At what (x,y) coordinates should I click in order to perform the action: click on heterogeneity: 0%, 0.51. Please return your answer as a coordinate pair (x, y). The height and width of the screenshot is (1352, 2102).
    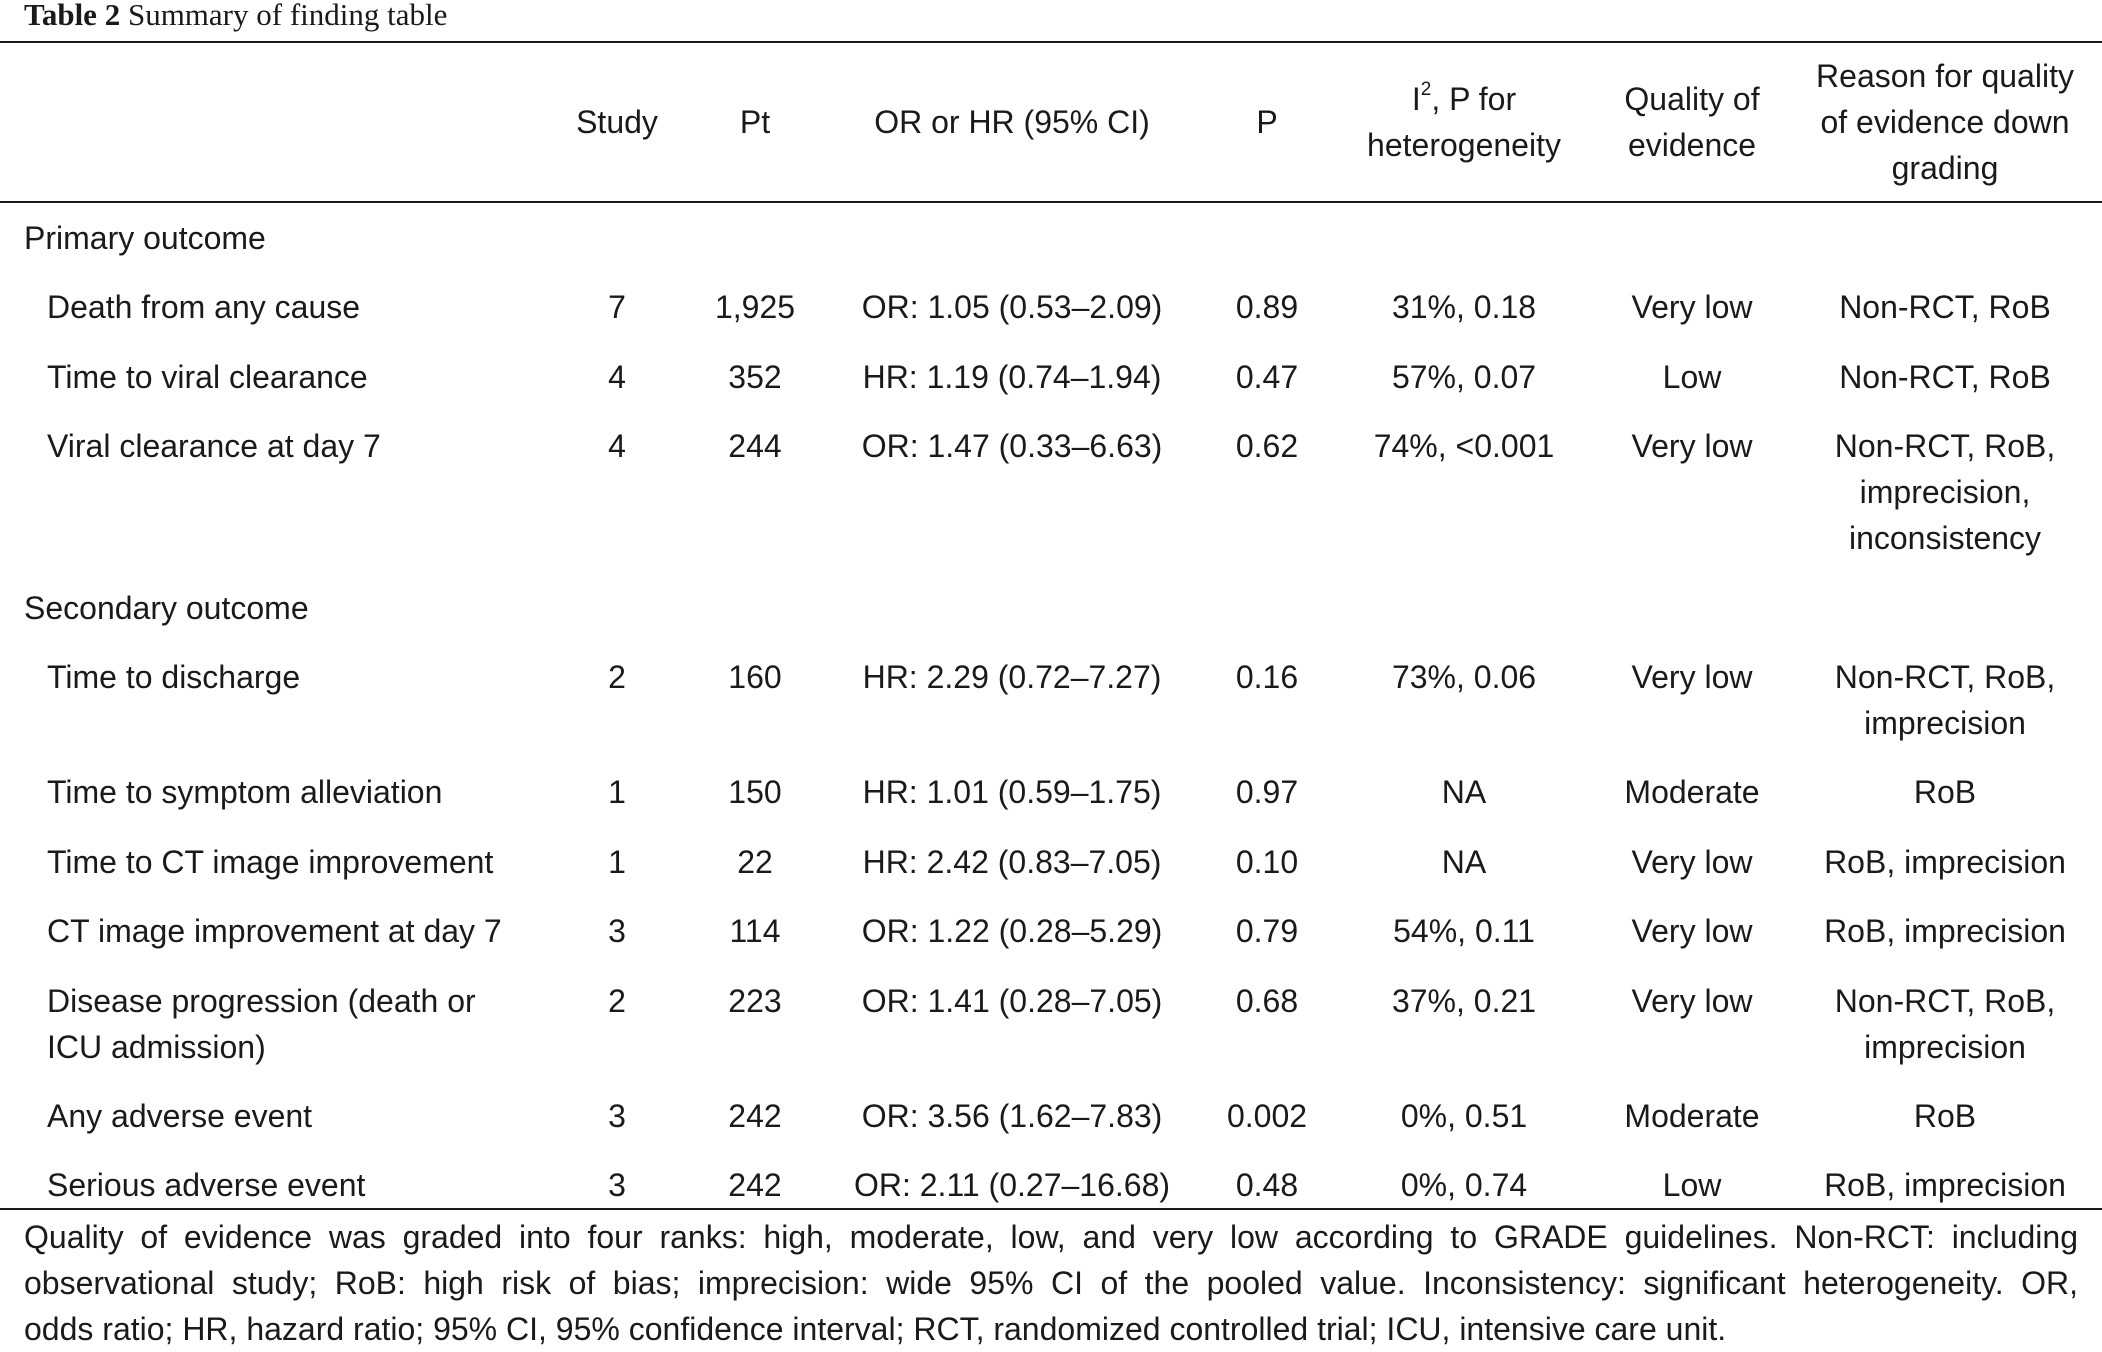
    Looking at the image, I should click on (1464, 1116).